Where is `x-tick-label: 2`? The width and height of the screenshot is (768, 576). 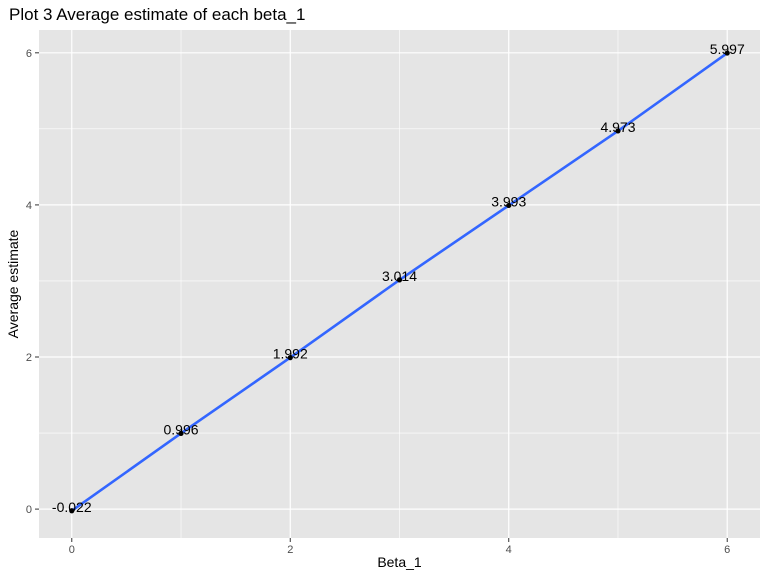
x-tick-label: 2 is located at coordinates (290, 550).